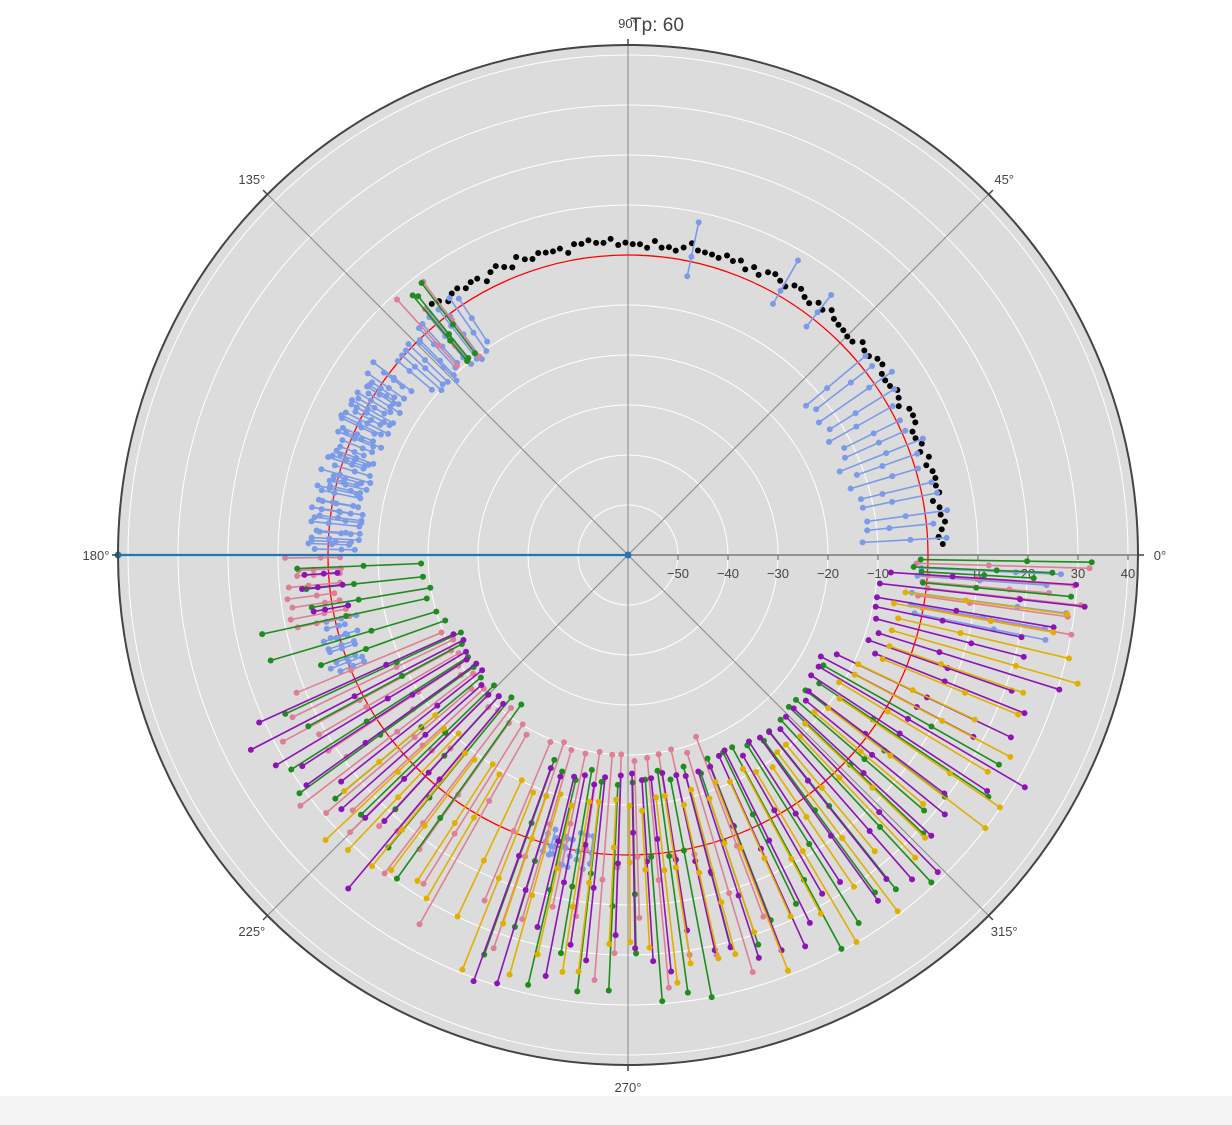 This screenshot has width=1232, height=1125. What do you see at coordinates (265, 918) in the screenshot?
I see `angular-tick-mark` at bounding box center [265, 918].